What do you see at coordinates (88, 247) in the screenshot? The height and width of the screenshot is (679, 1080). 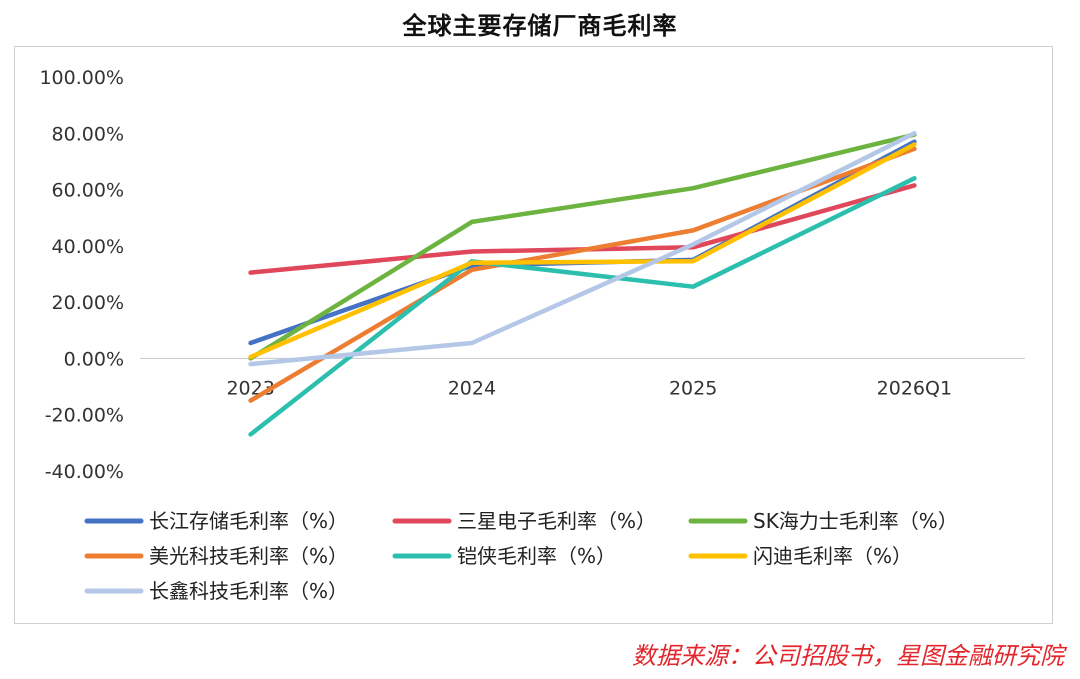 I see `y-tick-label: 40.00%` at bounding box center [88, 247].